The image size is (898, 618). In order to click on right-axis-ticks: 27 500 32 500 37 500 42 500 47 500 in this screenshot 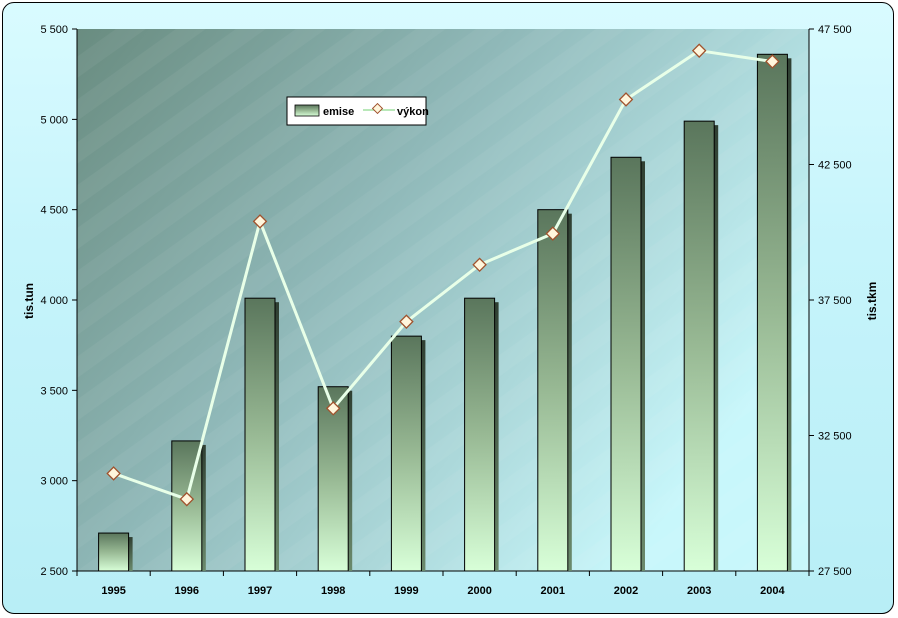, I will do `click(830, 301)`.